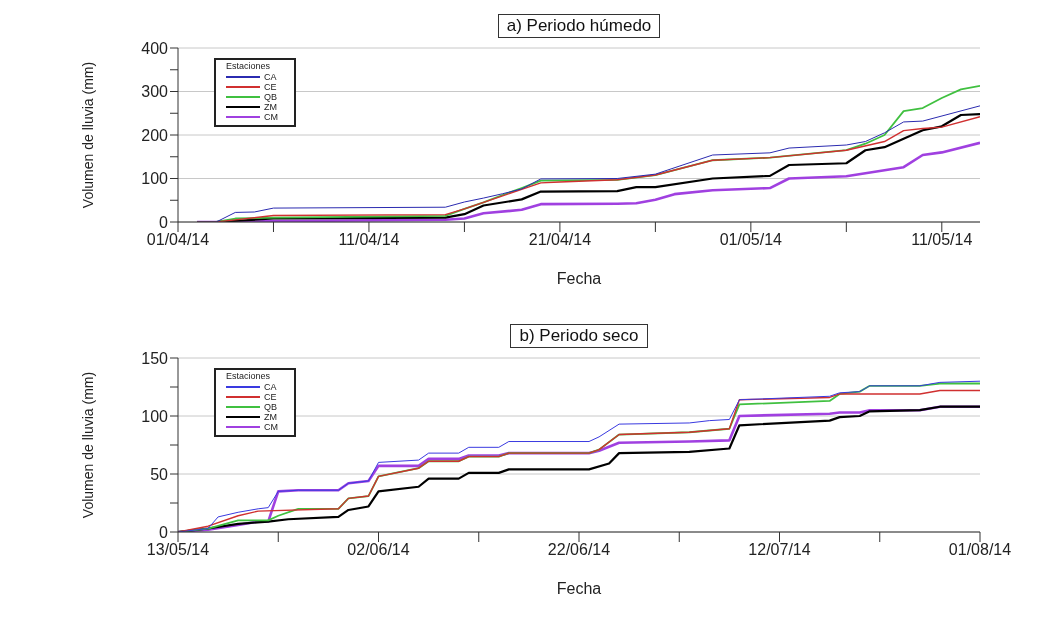 This screenshot has height=632, width=1038. Describe the element at coordinates (980, 550) in the screenshot. I see `x-tick-label: 01/08/14` at that location.